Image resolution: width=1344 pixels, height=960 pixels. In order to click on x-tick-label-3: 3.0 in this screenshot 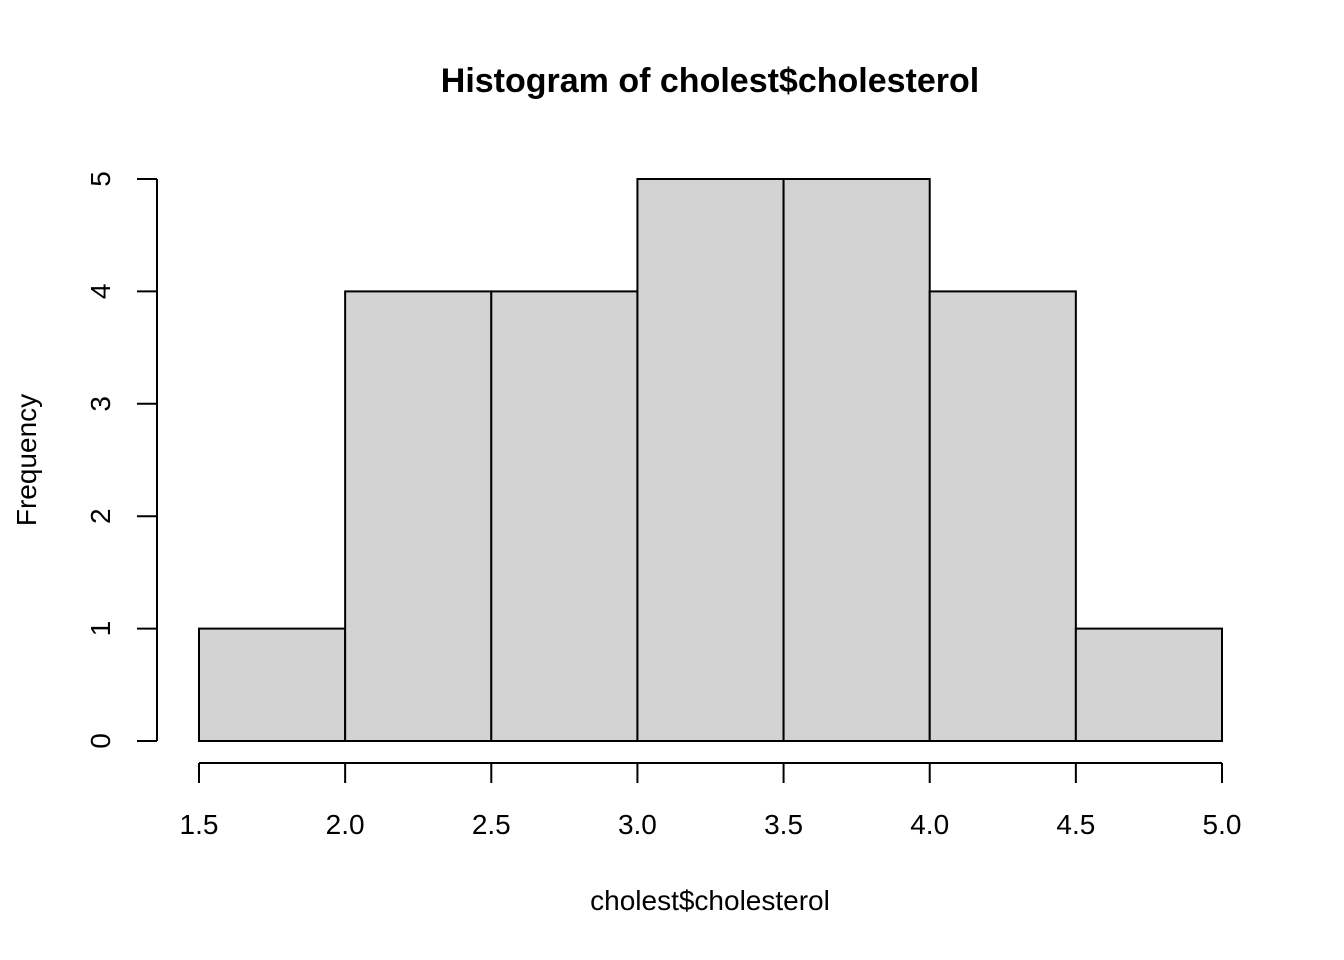, I will do `click(637, 824)`.